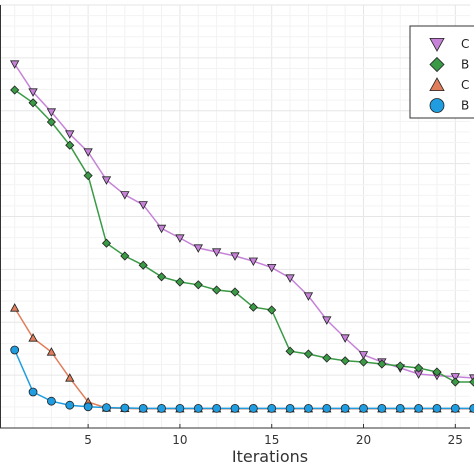 Image resolution: width=474 pixels, height=474 pixels. I want to click on x-tick-label: 5, so click(88, 440).